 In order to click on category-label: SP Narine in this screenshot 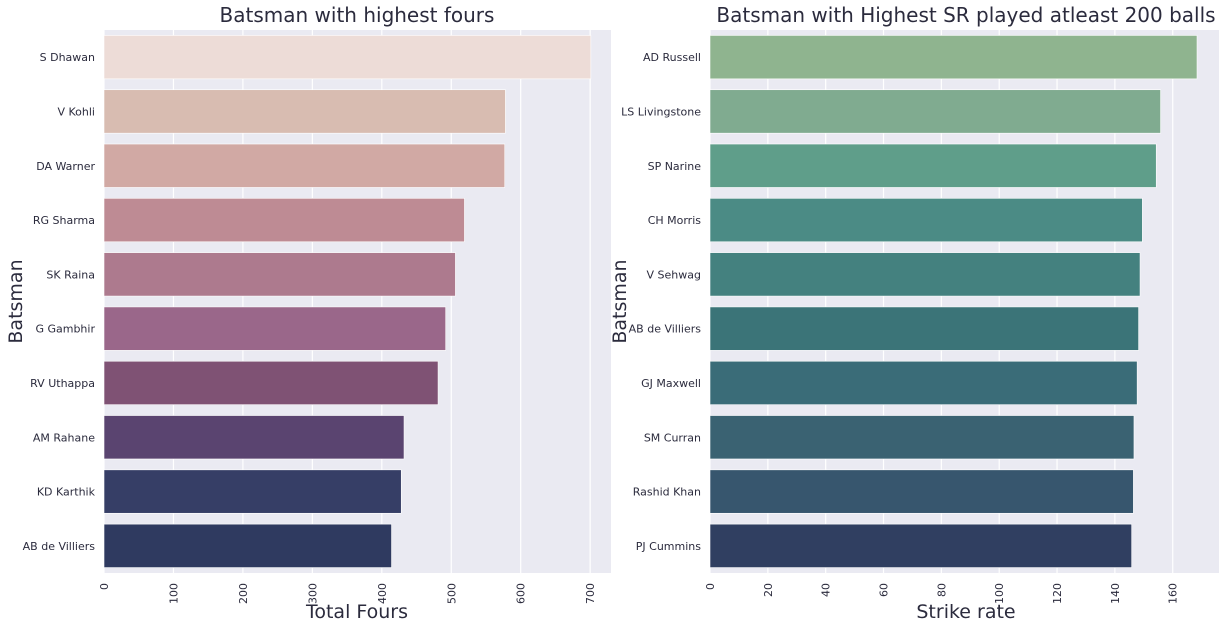, I will do `click(675, 166)`.